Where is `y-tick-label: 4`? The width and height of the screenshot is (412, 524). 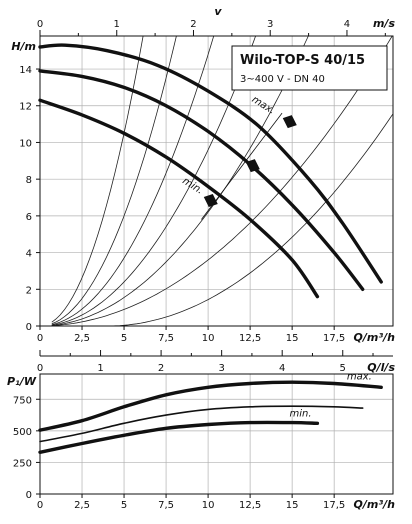
y-tick-label: 4 is located at coordinates (29, 254).